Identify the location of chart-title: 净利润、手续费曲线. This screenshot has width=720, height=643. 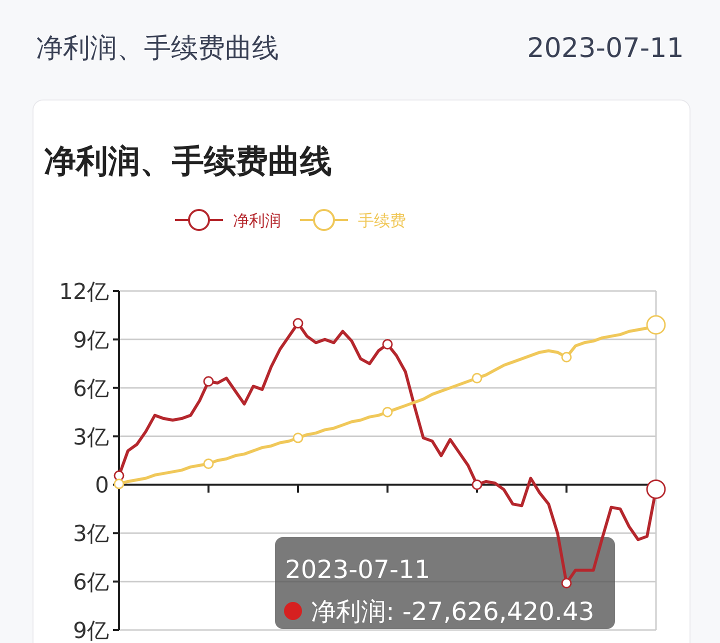
(188, 161).